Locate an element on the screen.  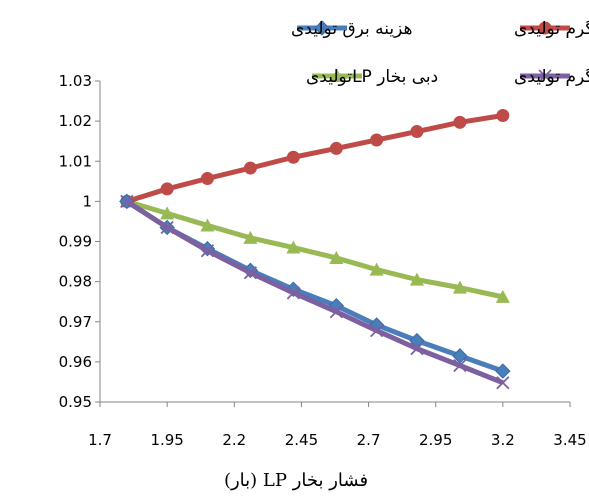
diamond-marker-icon is located at coordinates (322, 28).